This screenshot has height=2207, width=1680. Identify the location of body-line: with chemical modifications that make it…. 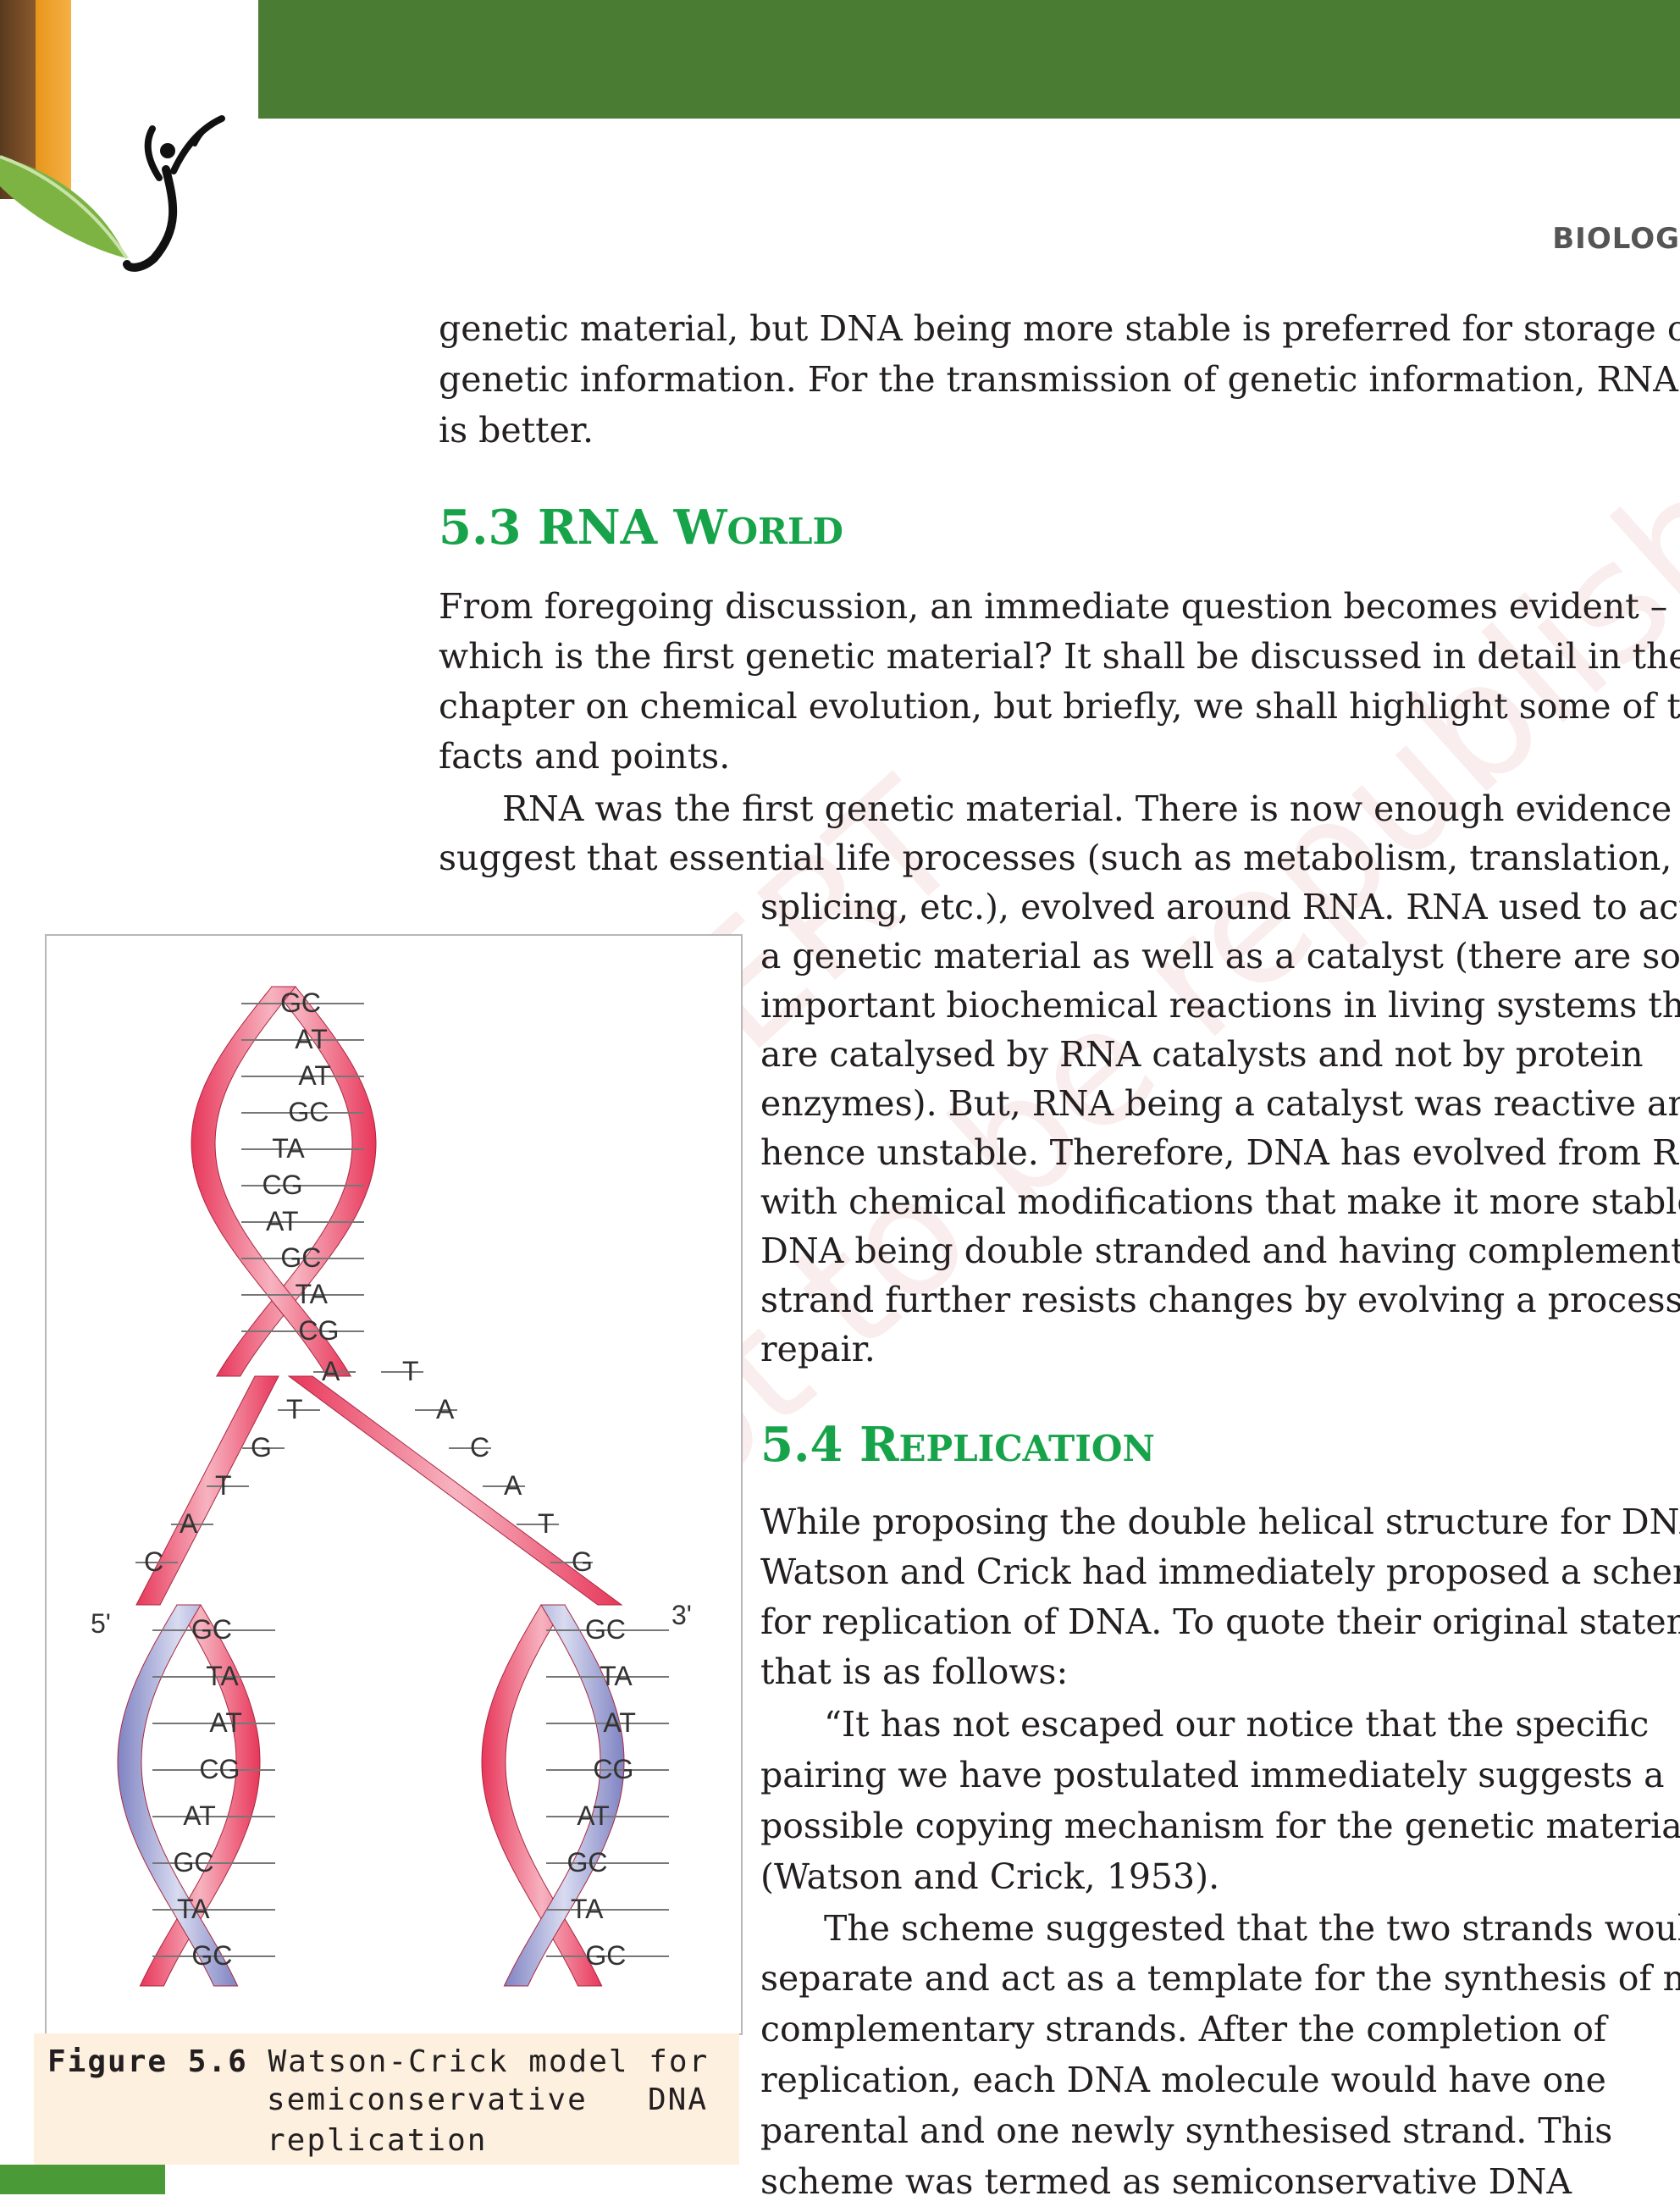
(1220, 1202).